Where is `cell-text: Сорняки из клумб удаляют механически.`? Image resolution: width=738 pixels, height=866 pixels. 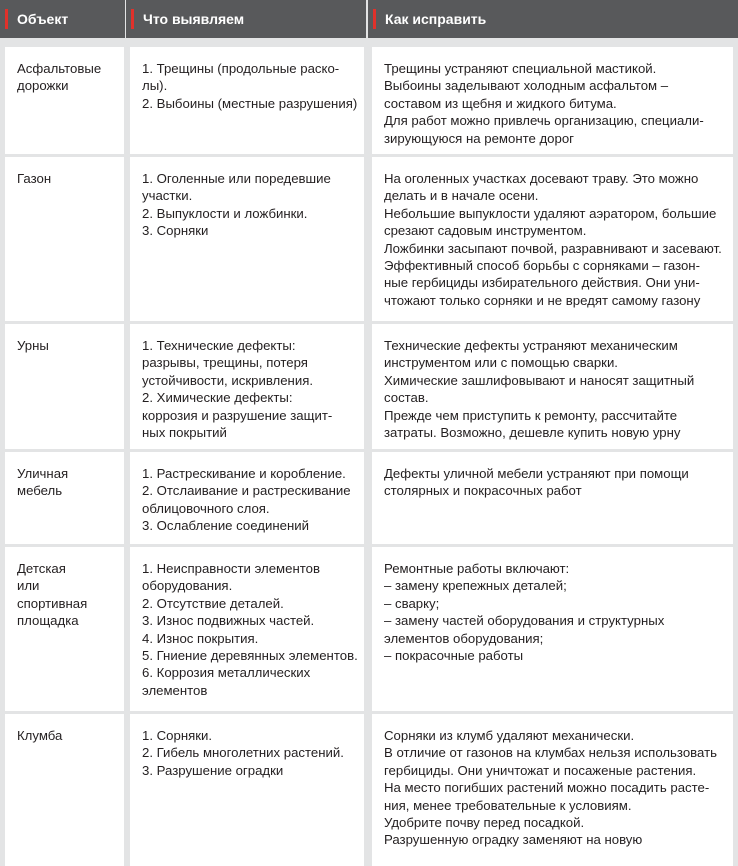
cell-text: Сорняки из клумб удаляют механически. is located at coordinates (509, 735).